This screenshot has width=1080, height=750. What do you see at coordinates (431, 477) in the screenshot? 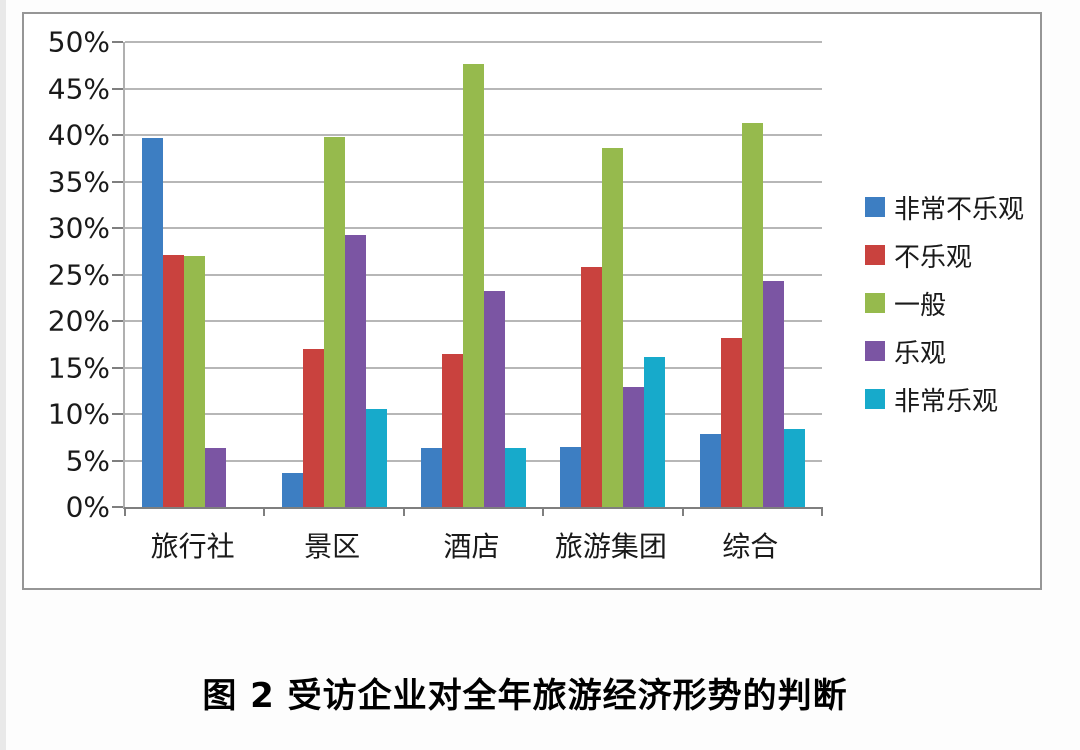
I see `bar-series0-group2` at bounding box center [431, 477].